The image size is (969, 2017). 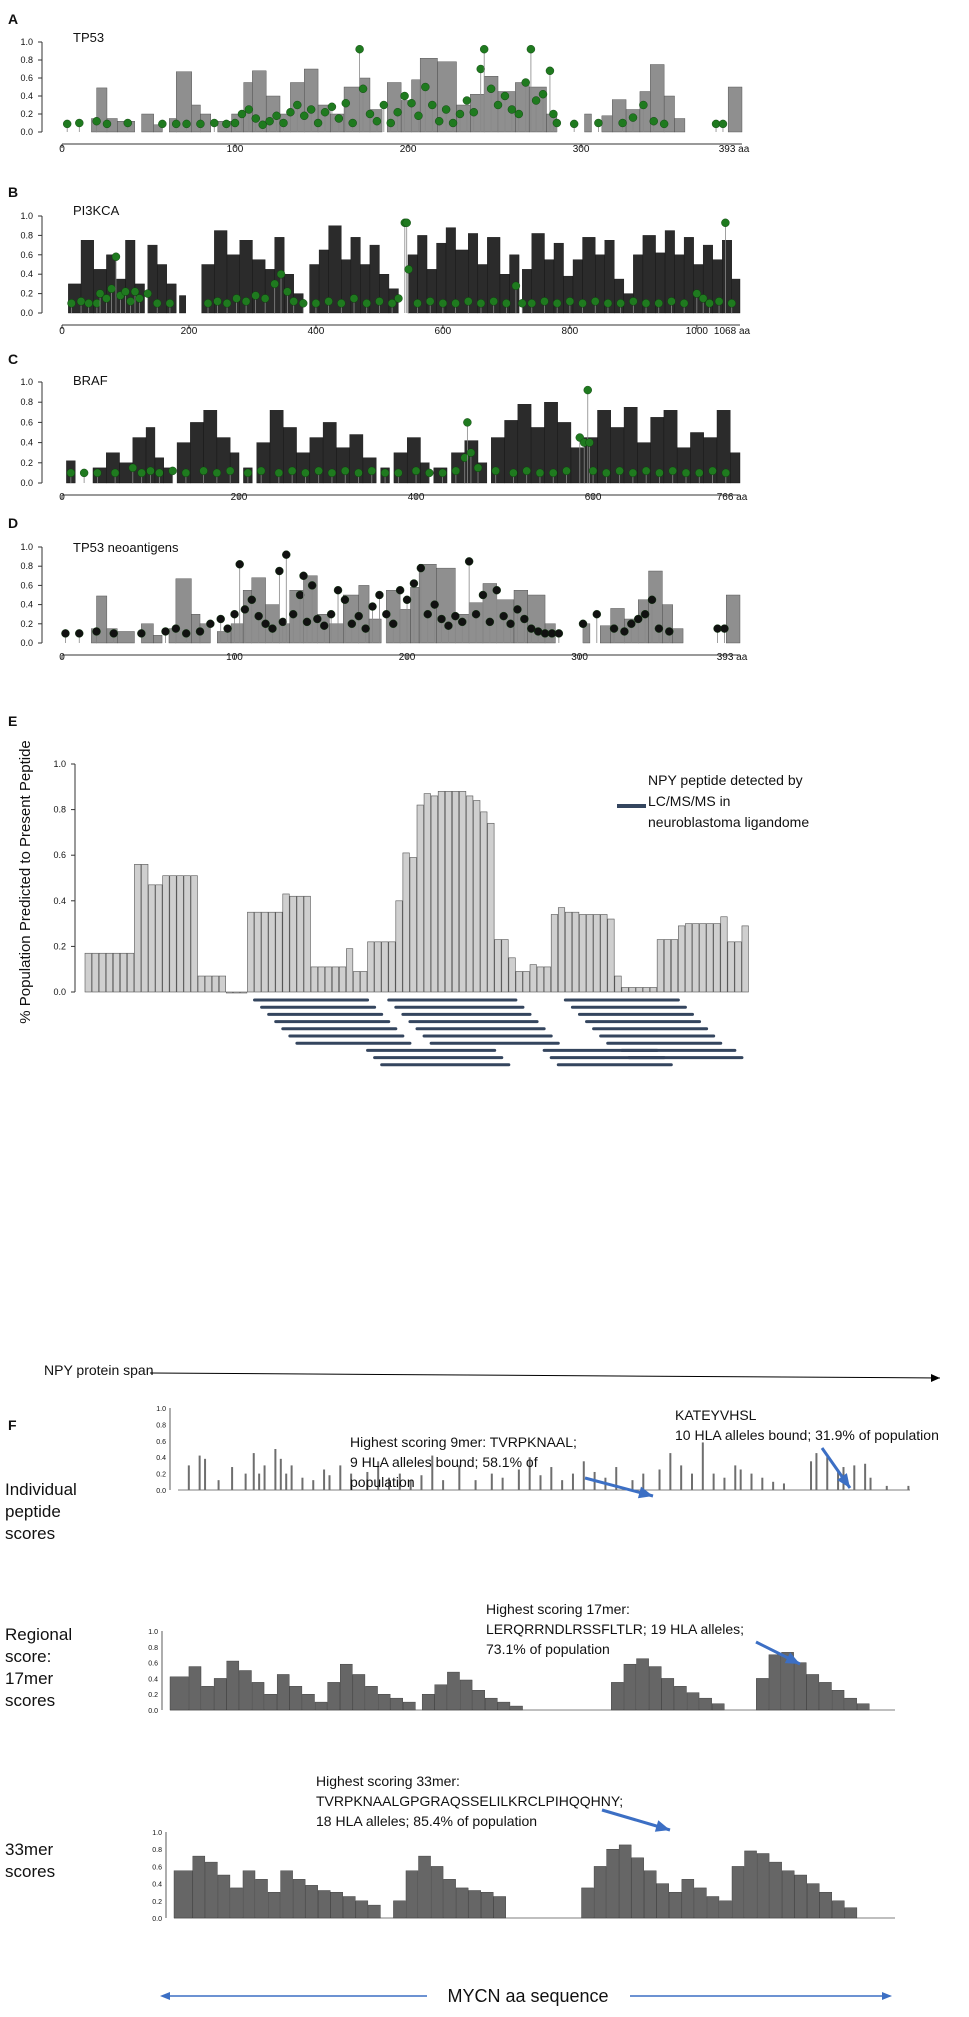 I want to click on annotation-text: Highest scoring 33mer:, so click(x=388, y=1781).